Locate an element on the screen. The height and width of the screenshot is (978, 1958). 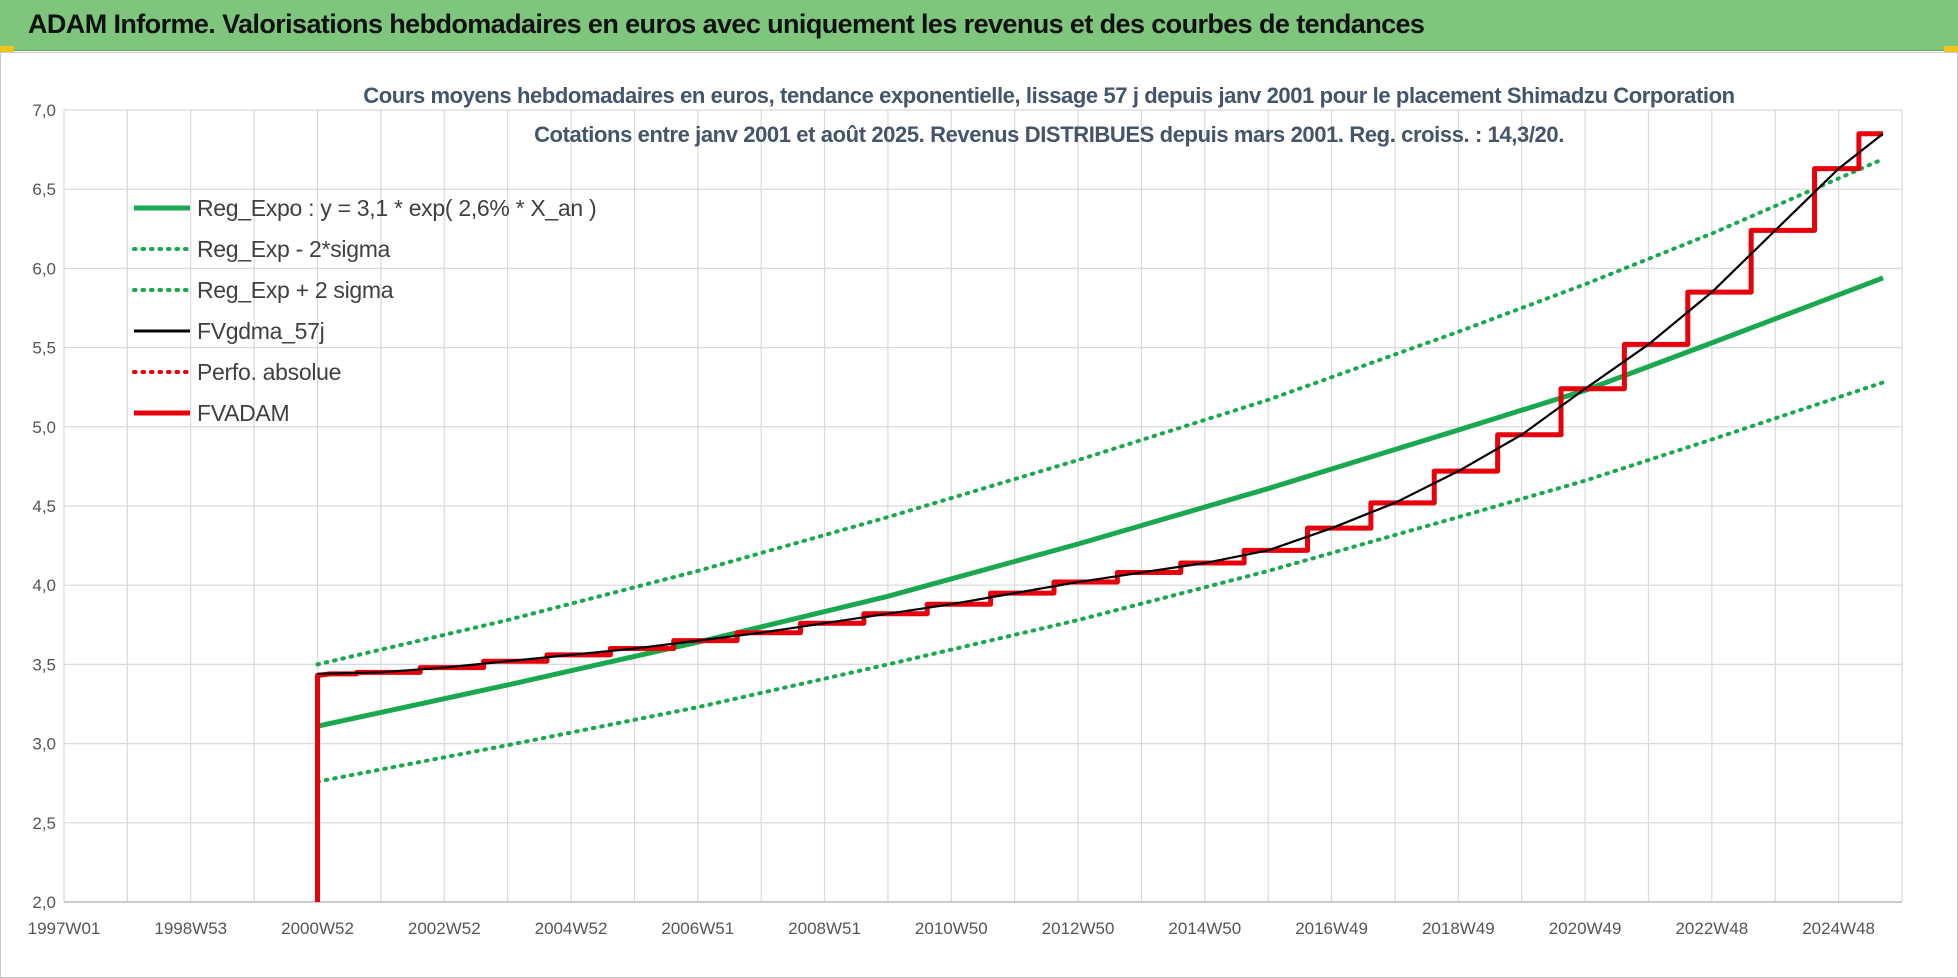
y-tick-label: 3,0 is located at coordinates (44, 744).